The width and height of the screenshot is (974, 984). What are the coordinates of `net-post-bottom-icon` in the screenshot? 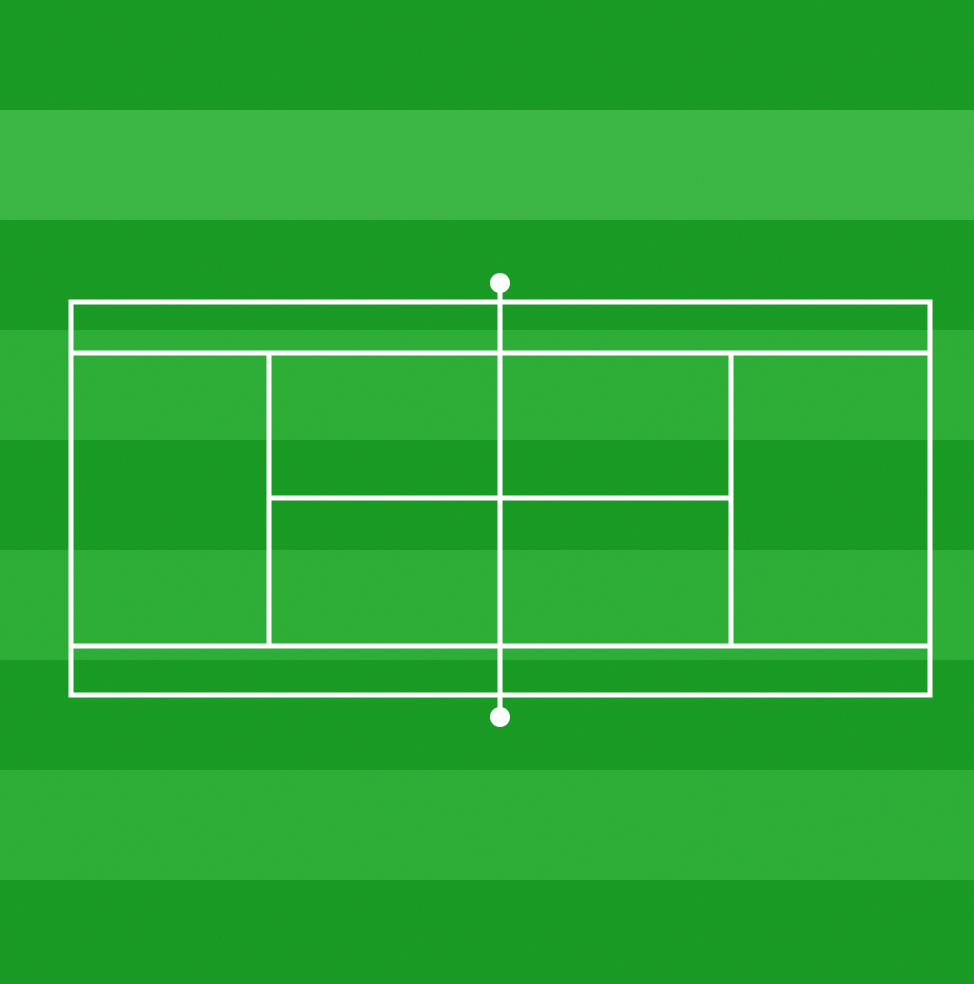 It's located at (500, 717).